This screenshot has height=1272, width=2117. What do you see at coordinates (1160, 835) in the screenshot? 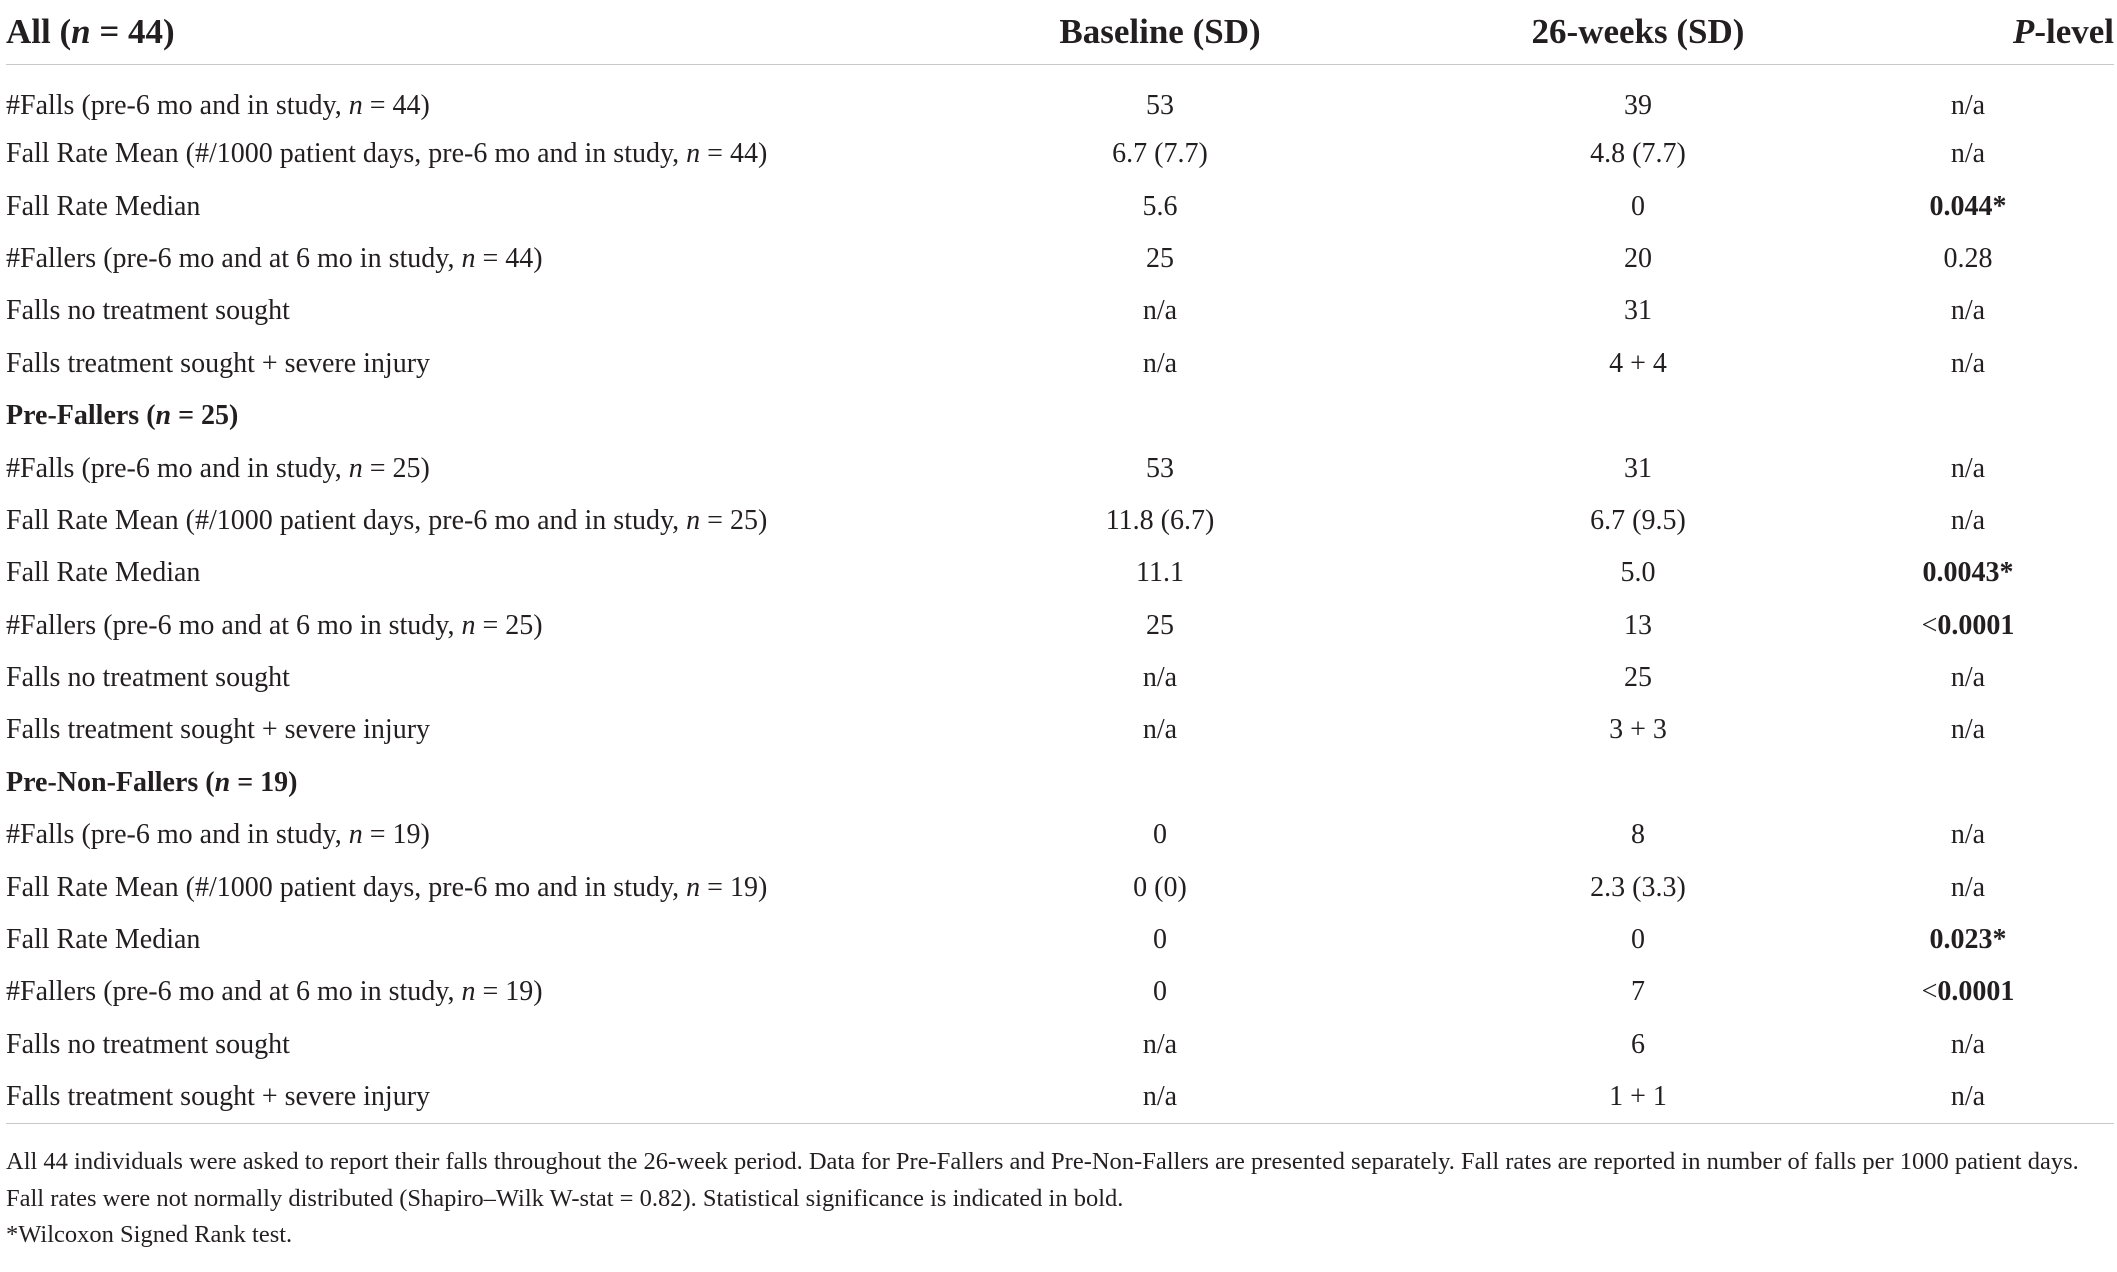
I see `baseline-cell: 0` at bounding box center [1160, 835].